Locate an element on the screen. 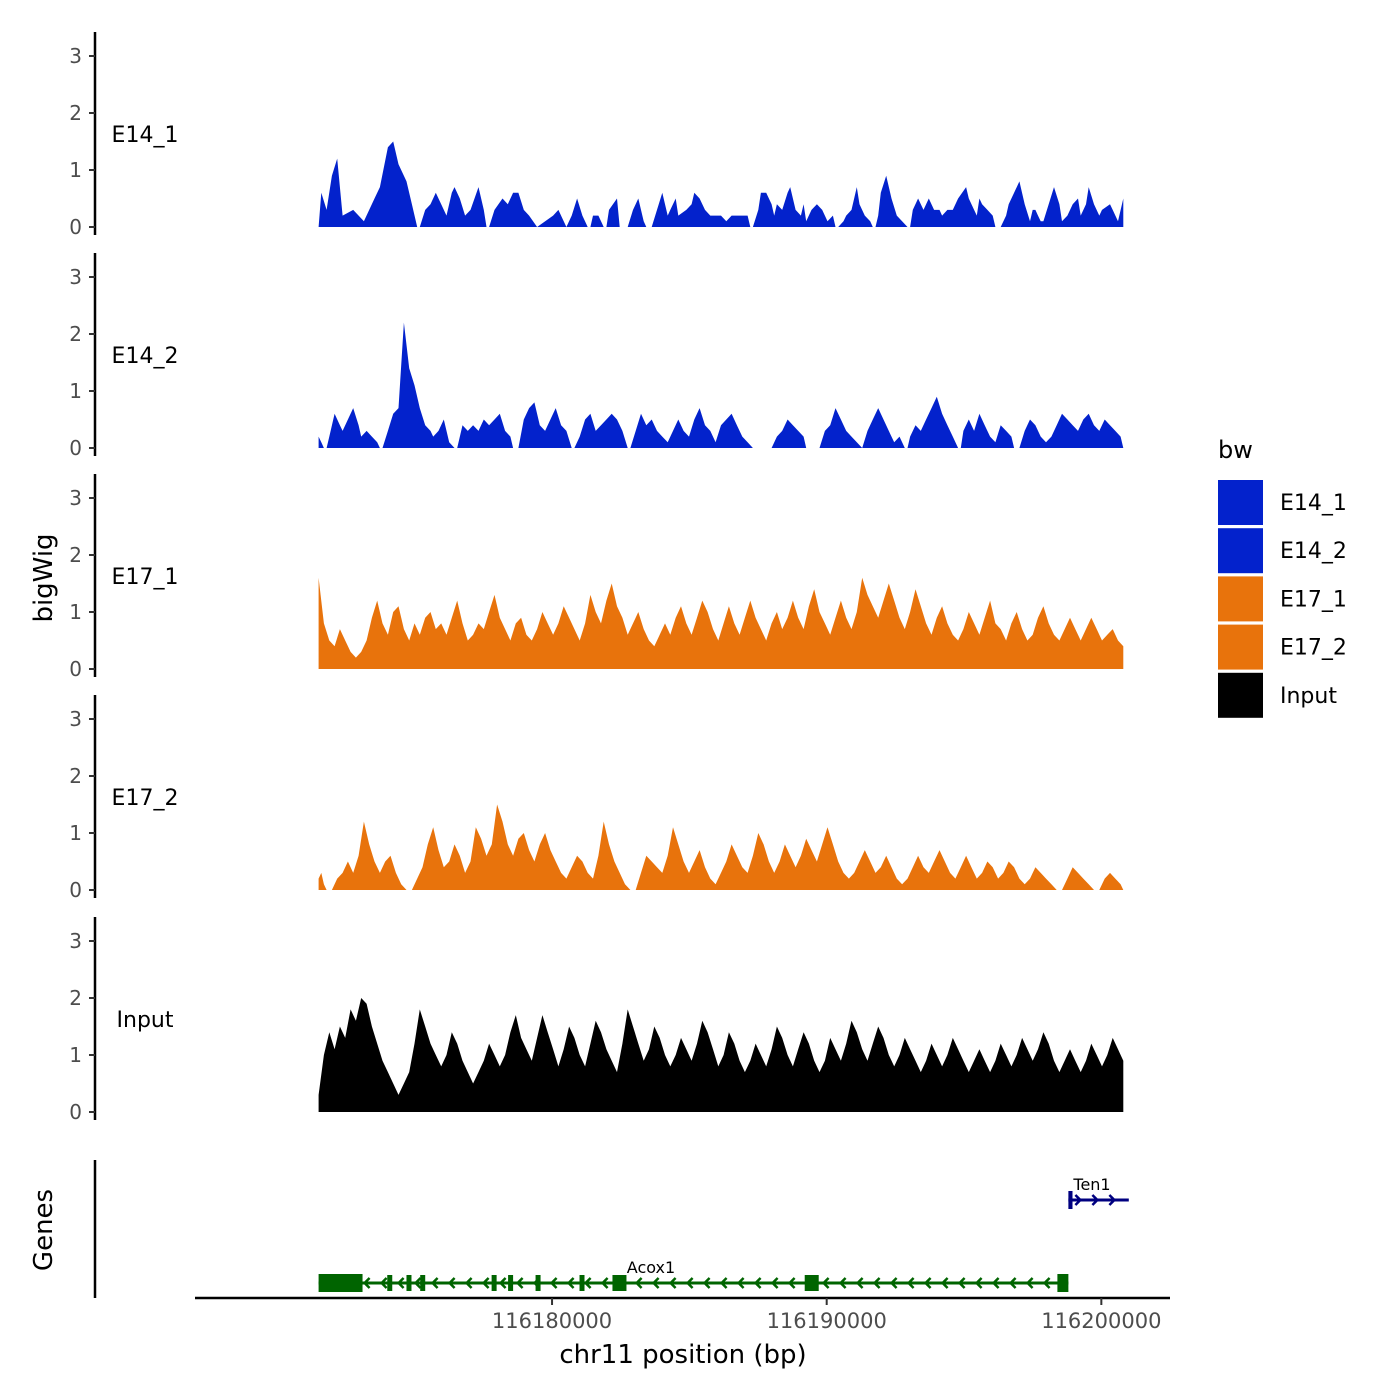 Image resolution: width=1400 pixels, height=1400 pixels. x-axis: 116180000 116190000 116200000 is located at coordinates (682, 1314).